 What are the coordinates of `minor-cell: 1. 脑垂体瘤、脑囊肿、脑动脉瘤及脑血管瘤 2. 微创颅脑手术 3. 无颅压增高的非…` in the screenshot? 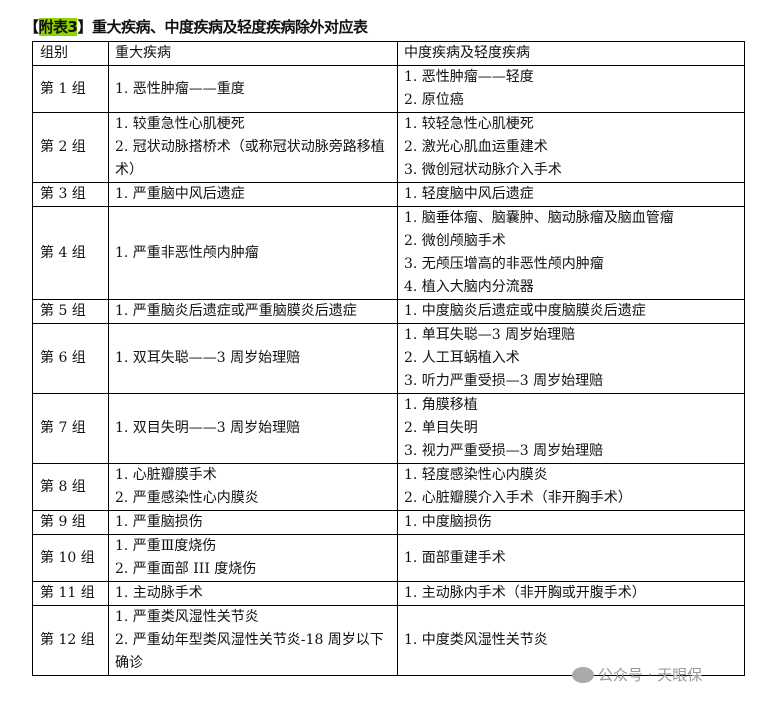 It's located at (571, 253).